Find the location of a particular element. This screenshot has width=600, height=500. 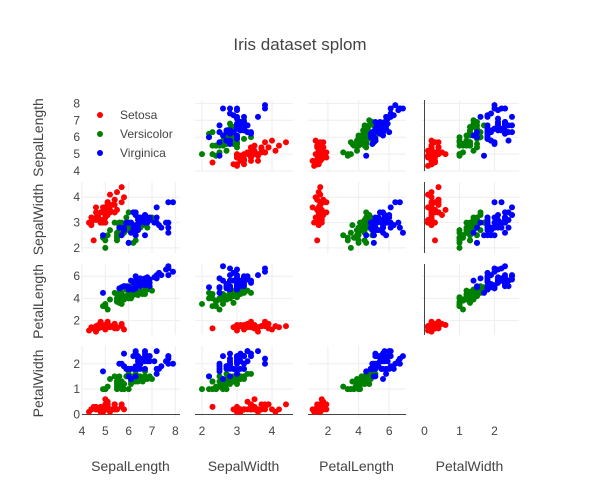

cell-sepallength-vs-petallength is located at coordinates (357, 136).